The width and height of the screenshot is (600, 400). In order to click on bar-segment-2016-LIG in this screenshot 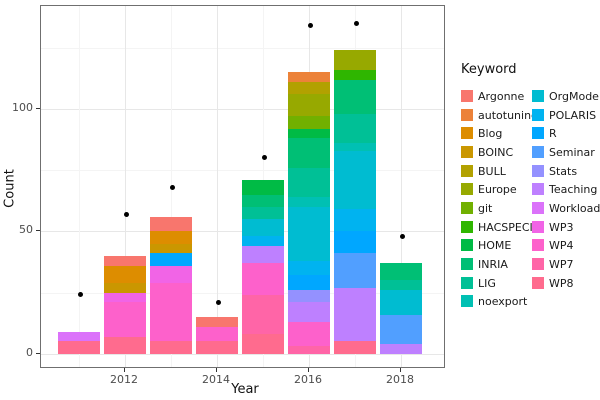, I will do `click(309, 182)`.